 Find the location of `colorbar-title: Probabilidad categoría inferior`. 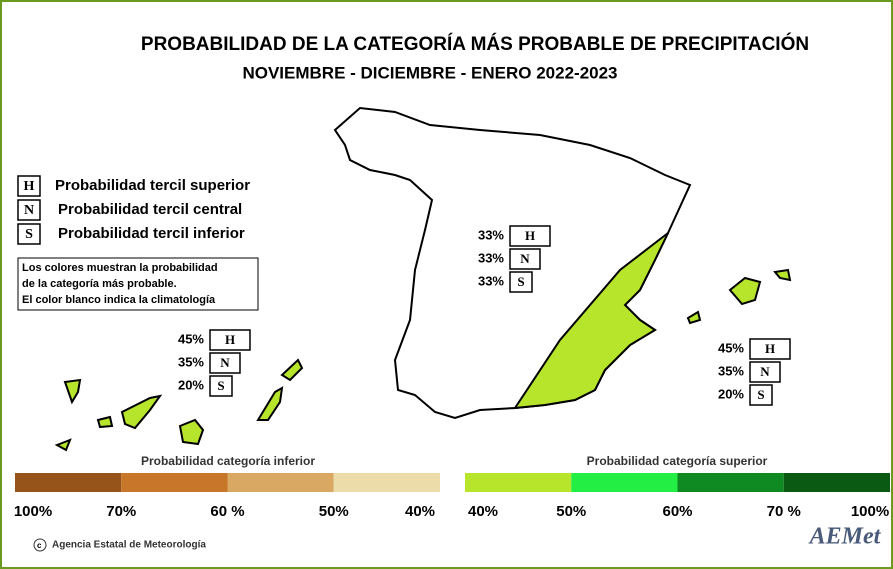

colorbar-title: Probabilidad categoría inferior is located at coordinates (228, 461).